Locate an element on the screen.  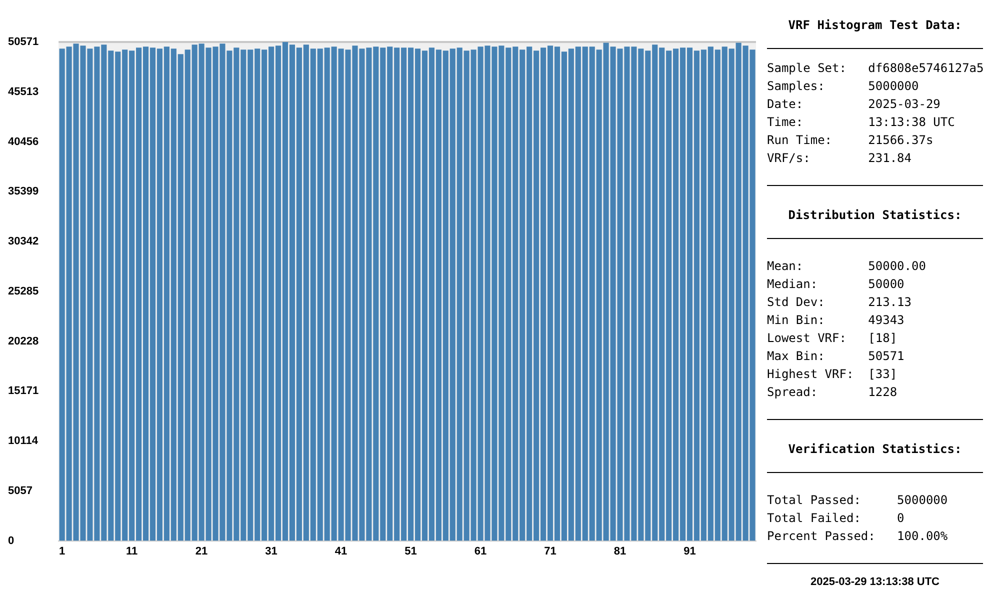
y-tick-label: 10114 is located at coordinates (23, 441).